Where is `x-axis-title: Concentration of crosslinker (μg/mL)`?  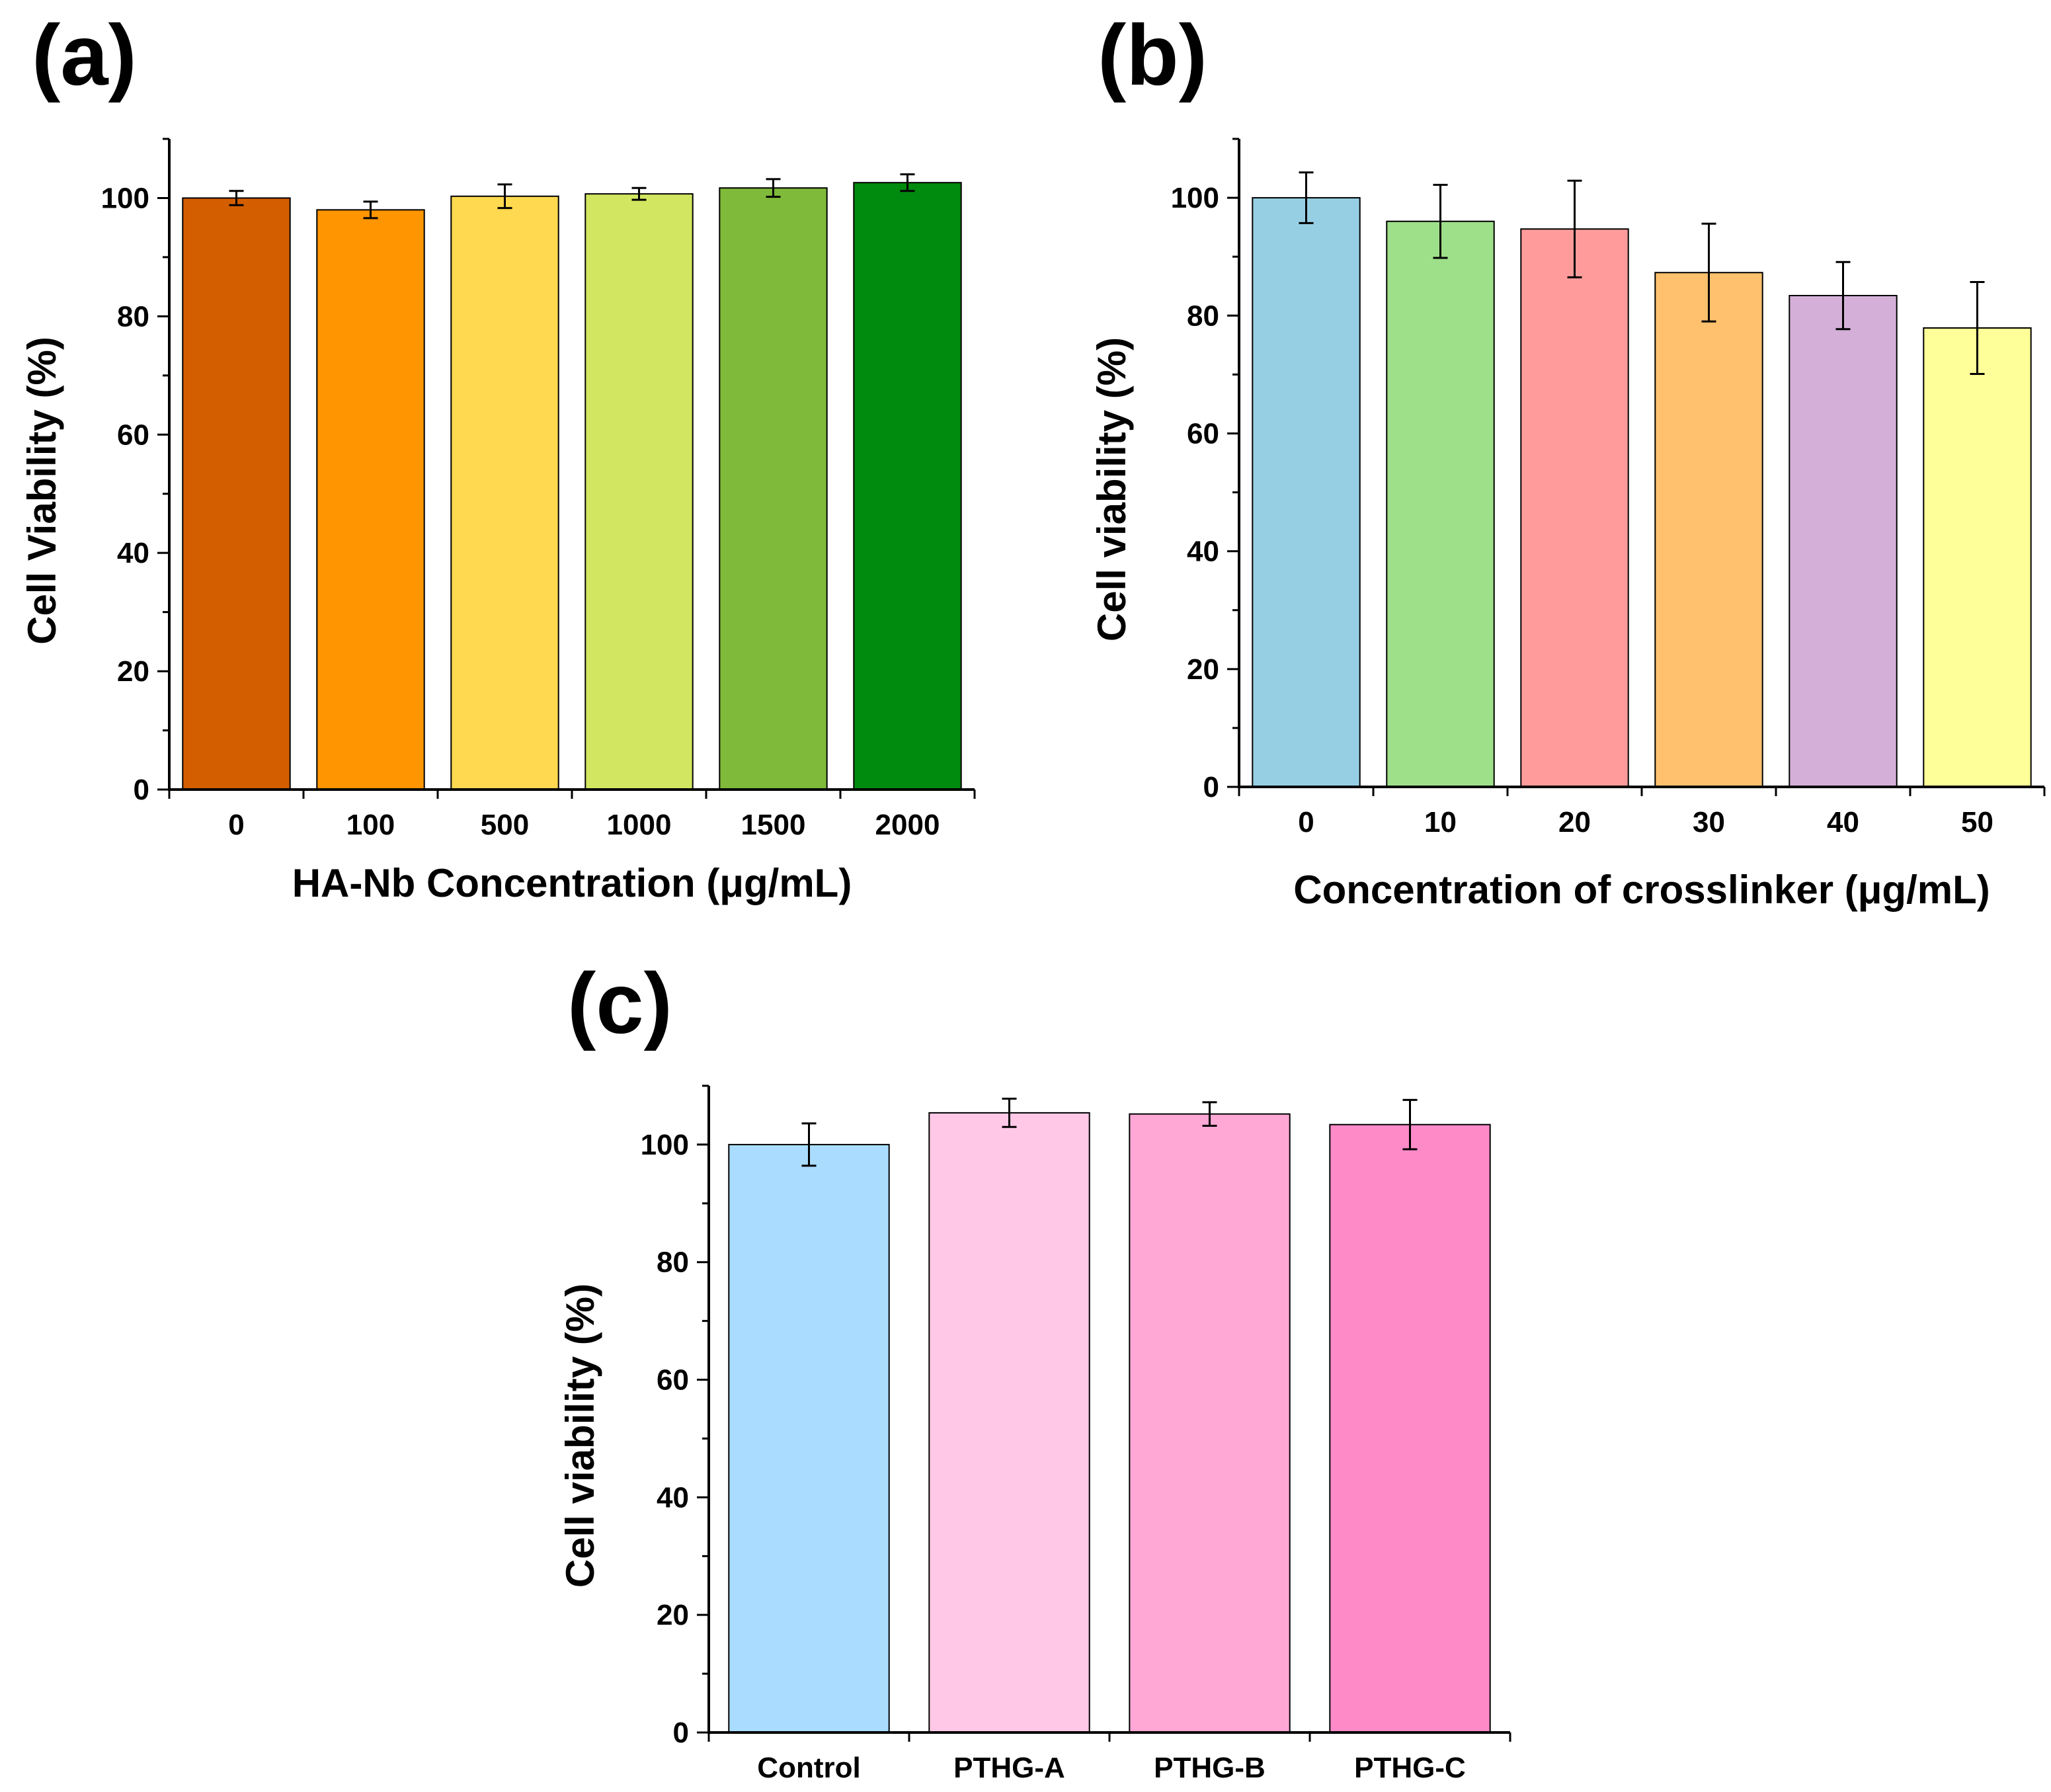
x-axis-title: Concentration of crosslinker (μg/mL) is located at coordinates (1641, 890).